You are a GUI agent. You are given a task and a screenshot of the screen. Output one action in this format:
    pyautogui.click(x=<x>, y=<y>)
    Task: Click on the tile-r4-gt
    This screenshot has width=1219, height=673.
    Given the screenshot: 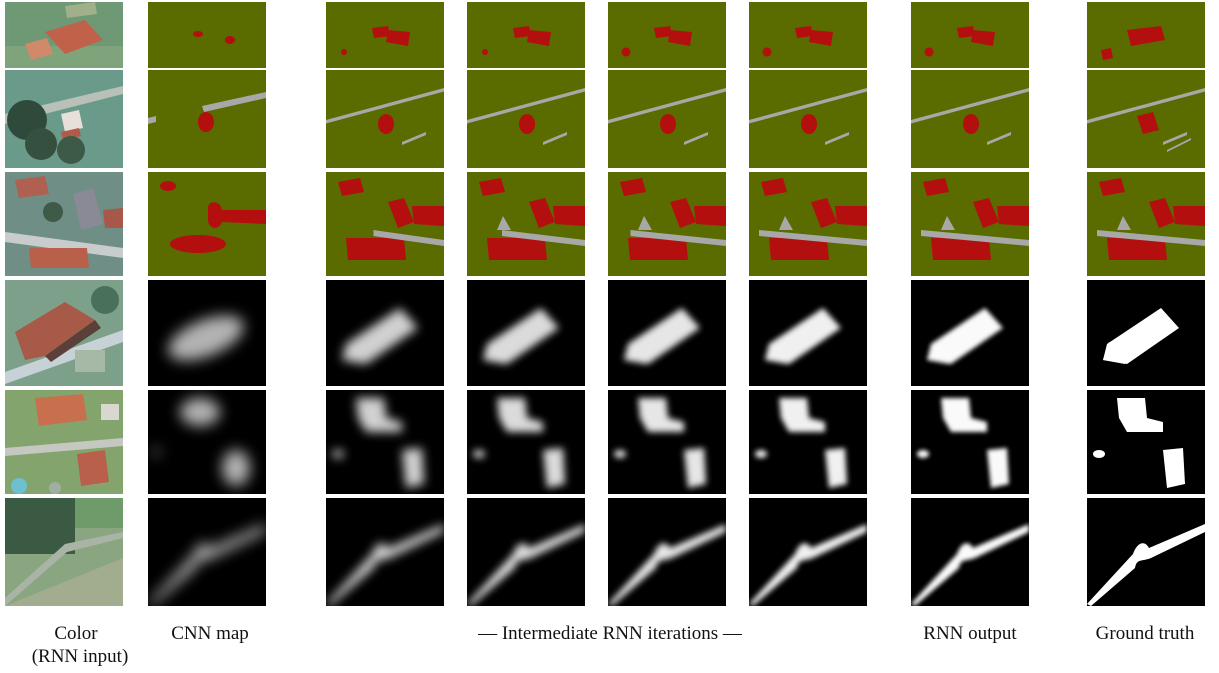 What is the action you would take?
    pyautogui.click(x=1146, y=333)
    